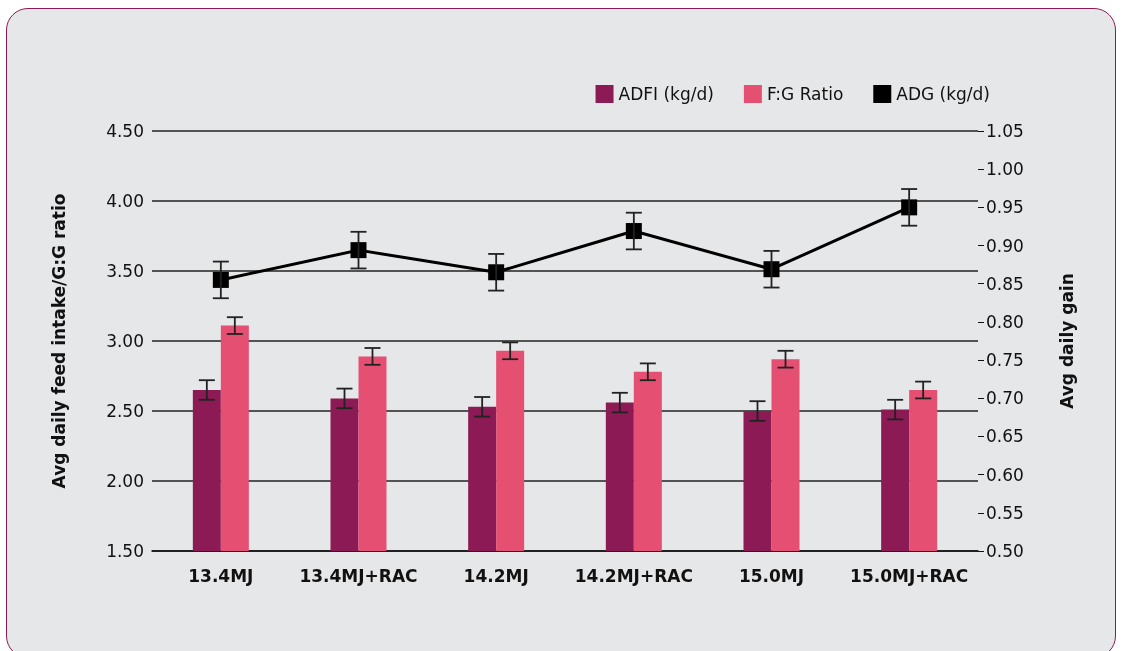 The image size is (1130, 651). I want to click on y2-tick-label: 0.65, so click(1005, 436).